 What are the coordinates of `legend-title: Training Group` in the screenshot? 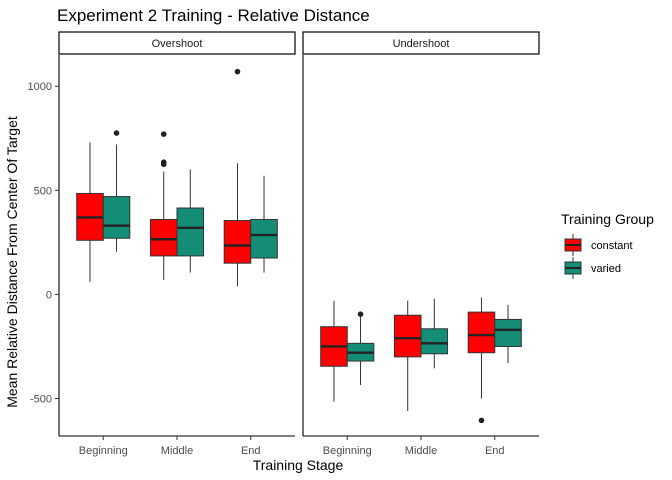 It's located at (607, 219).